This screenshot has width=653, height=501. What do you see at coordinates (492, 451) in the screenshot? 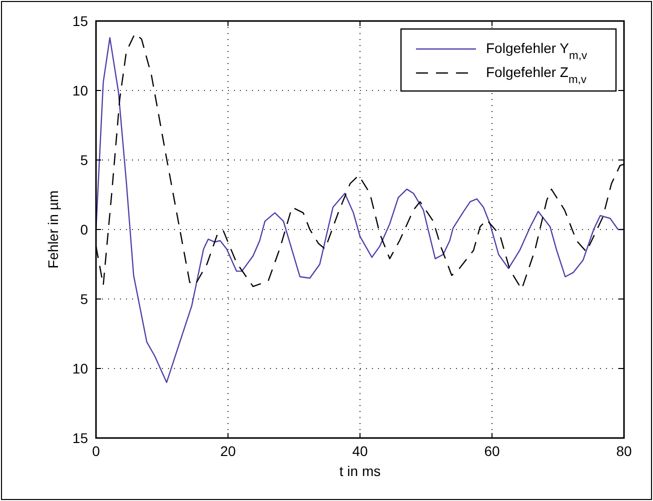
I see `x-tick-label: 60` at bounding box center [492, 451].